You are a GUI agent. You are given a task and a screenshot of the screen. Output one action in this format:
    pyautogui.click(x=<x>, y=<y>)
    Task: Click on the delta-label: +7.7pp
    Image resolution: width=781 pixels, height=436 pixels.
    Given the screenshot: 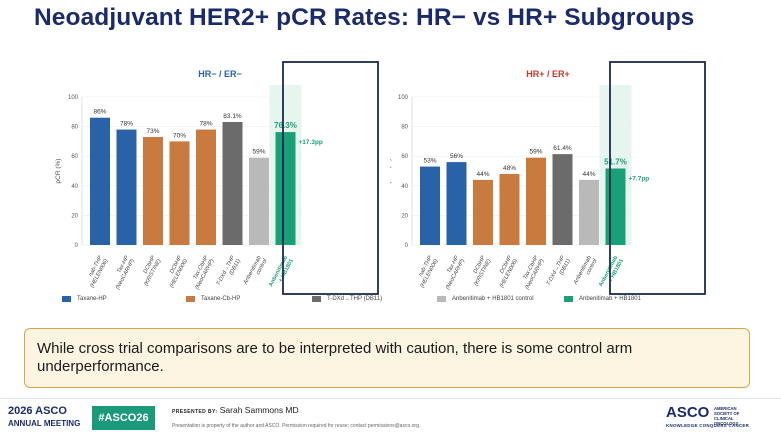 What is the action you would take?
    pyautogui.click(x=639, y=178)
    